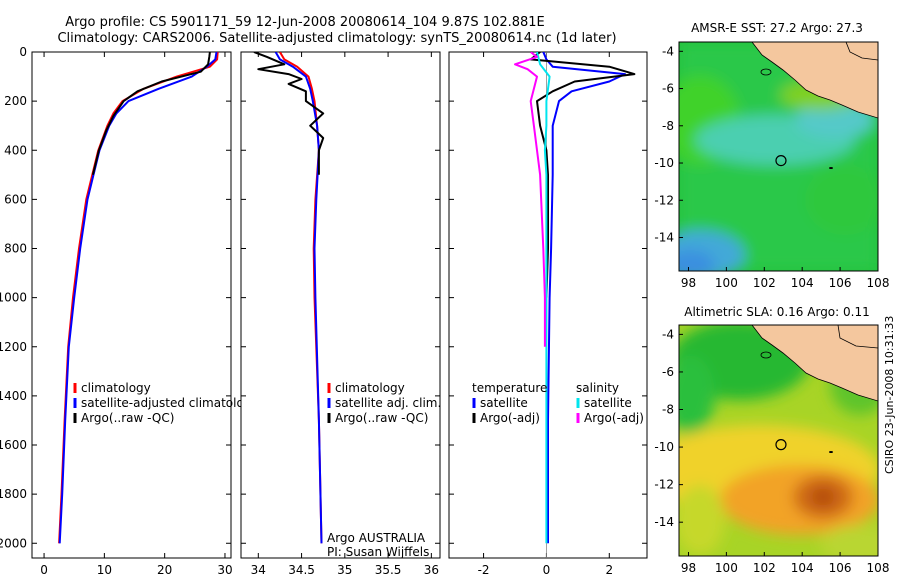 The image size is (900, 580). I want to click on sst-field, so click(778, 156).